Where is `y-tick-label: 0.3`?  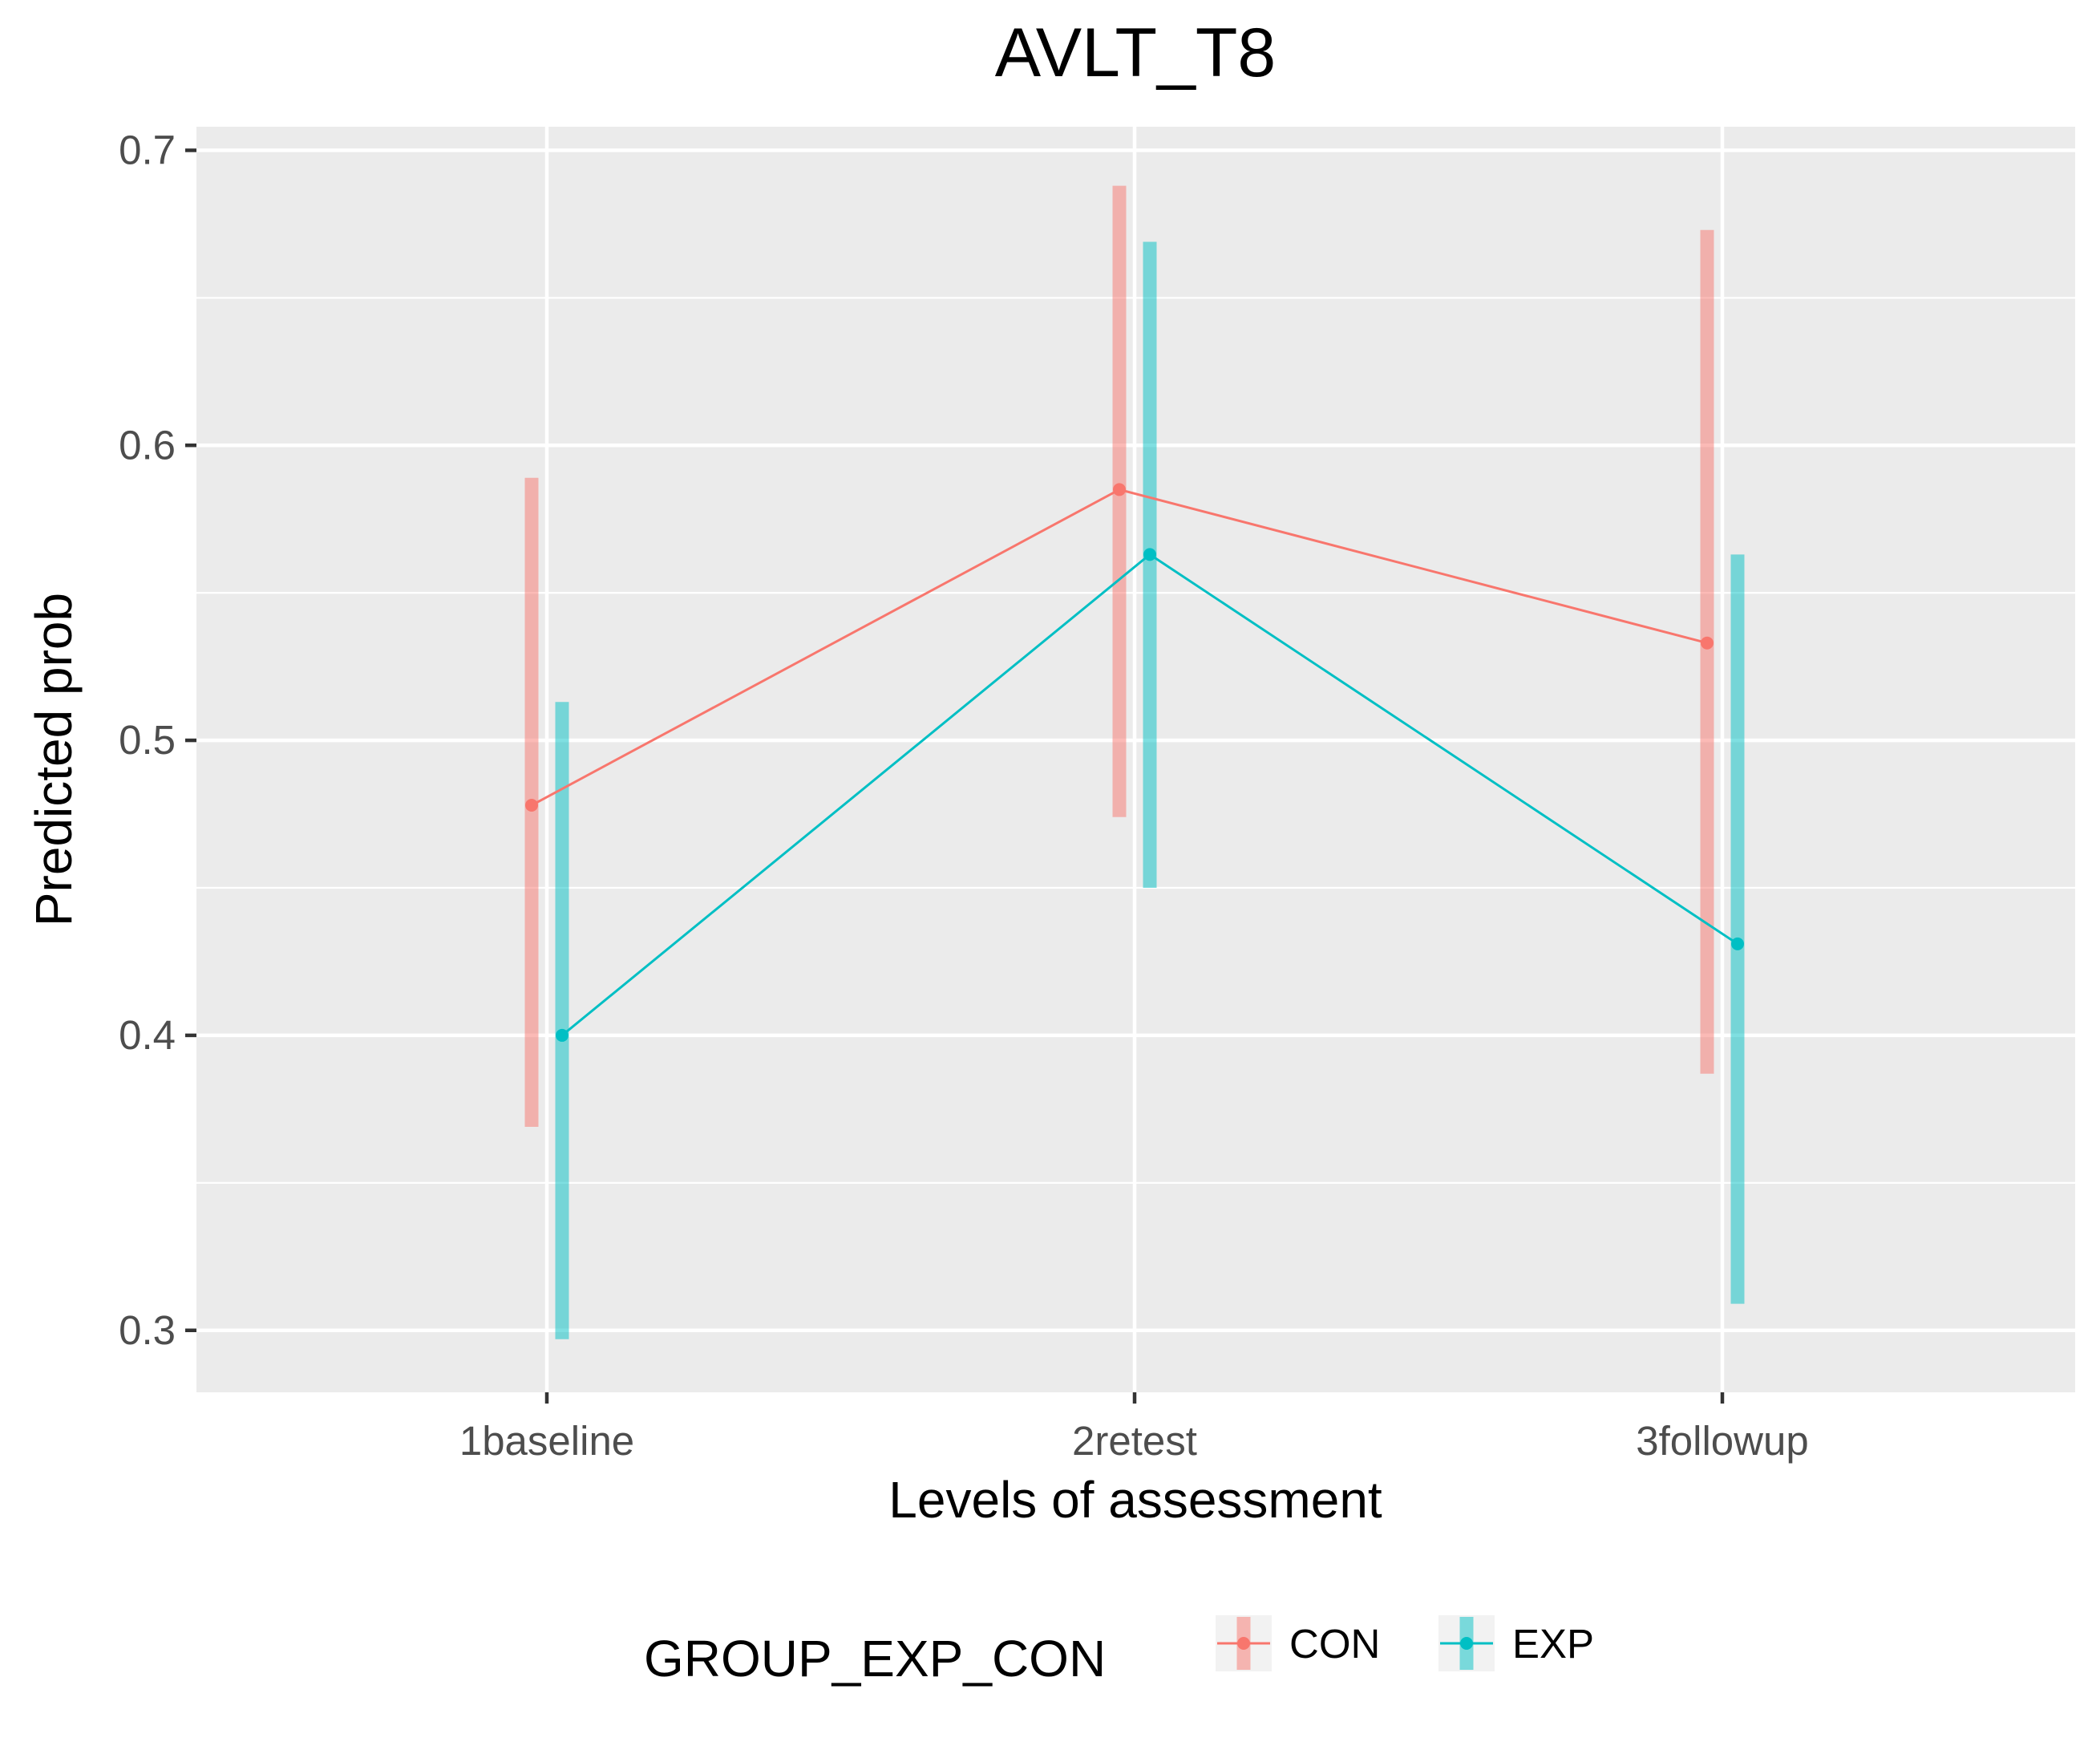 y-tick-label: 0.3 is located at coordinates (147, 1330).